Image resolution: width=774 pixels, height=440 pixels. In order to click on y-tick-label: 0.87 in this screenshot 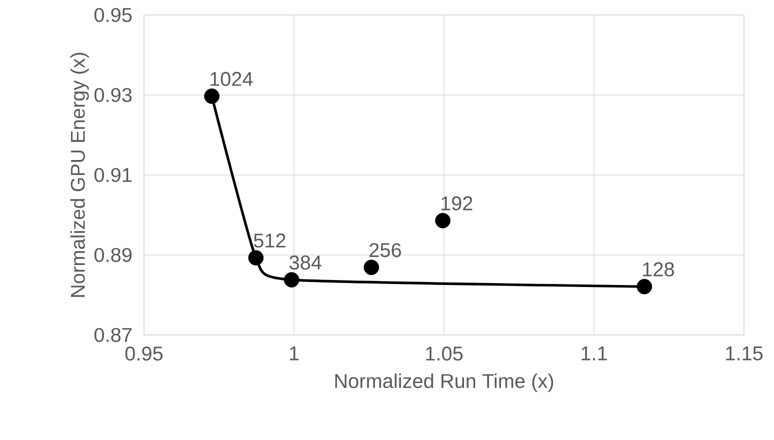, I will do `click(113, 335)`.